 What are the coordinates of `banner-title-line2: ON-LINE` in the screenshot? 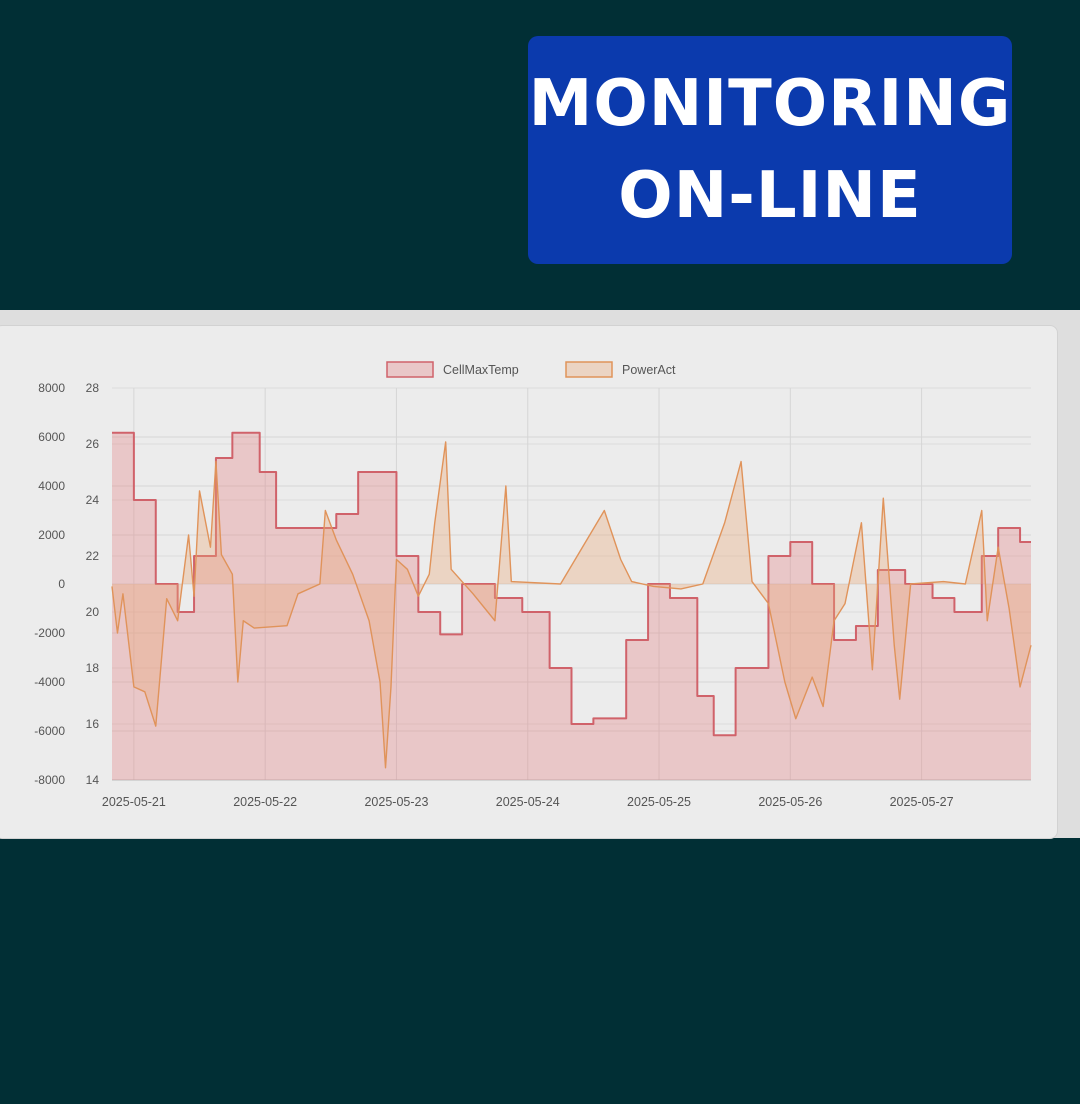 It's located at (770, 196).